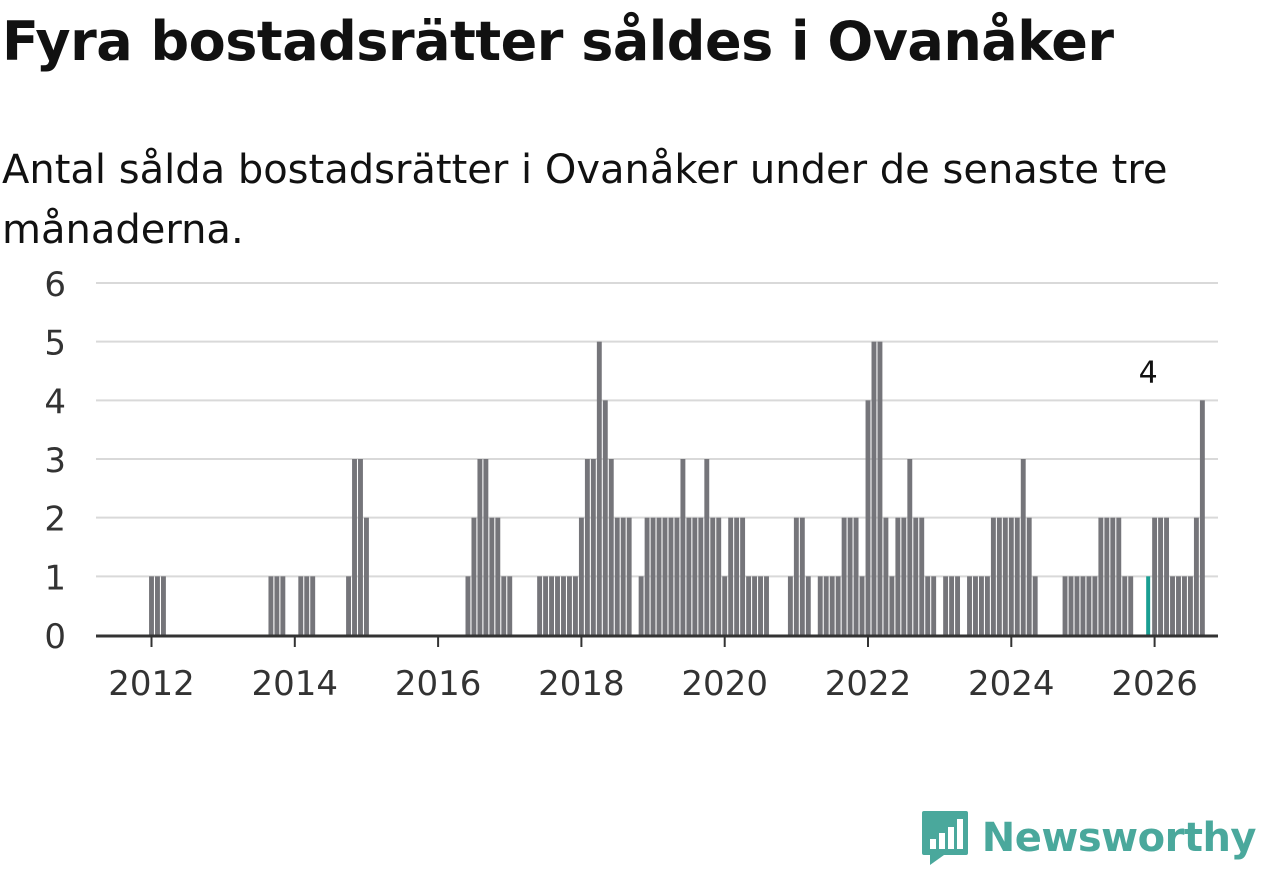 This screenshot has width=1262, height=879. What do you see at coordinates (558, 41) in the screenshot?
I see `chart-title: Fyra bostadsrätter såldes i Ovanåker` at bounding box center [558, 41].